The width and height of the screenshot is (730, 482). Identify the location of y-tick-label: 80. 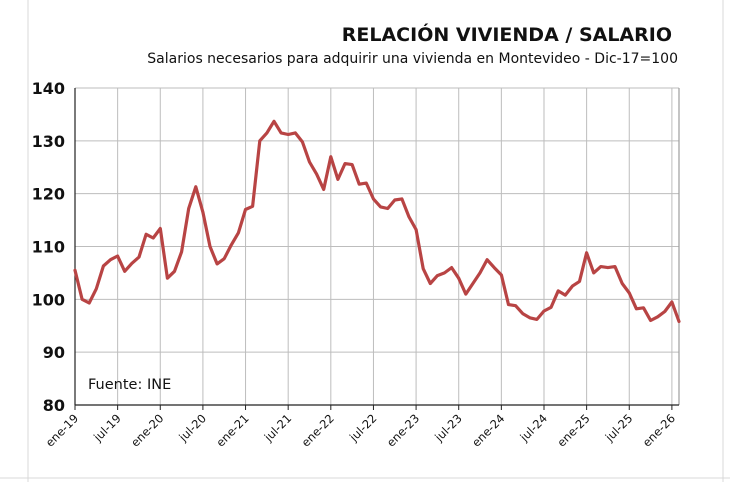
(54, 405).